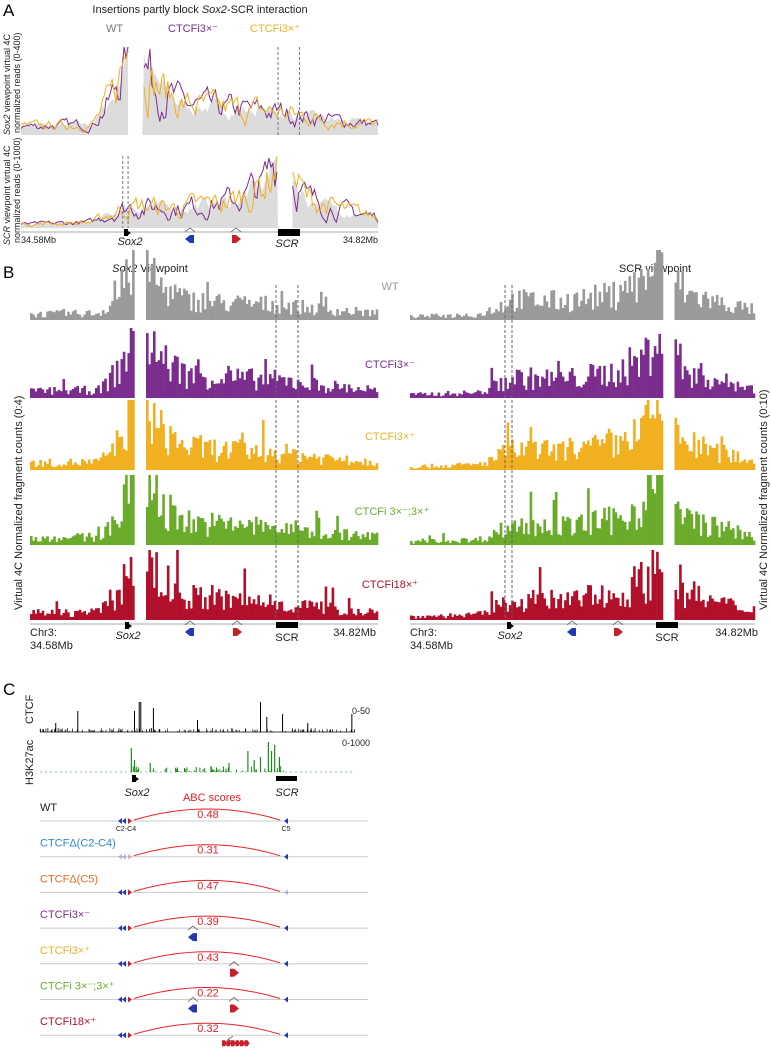  I want to click on abc-row-label: CTCFi3×⁻, so click(65, 915).